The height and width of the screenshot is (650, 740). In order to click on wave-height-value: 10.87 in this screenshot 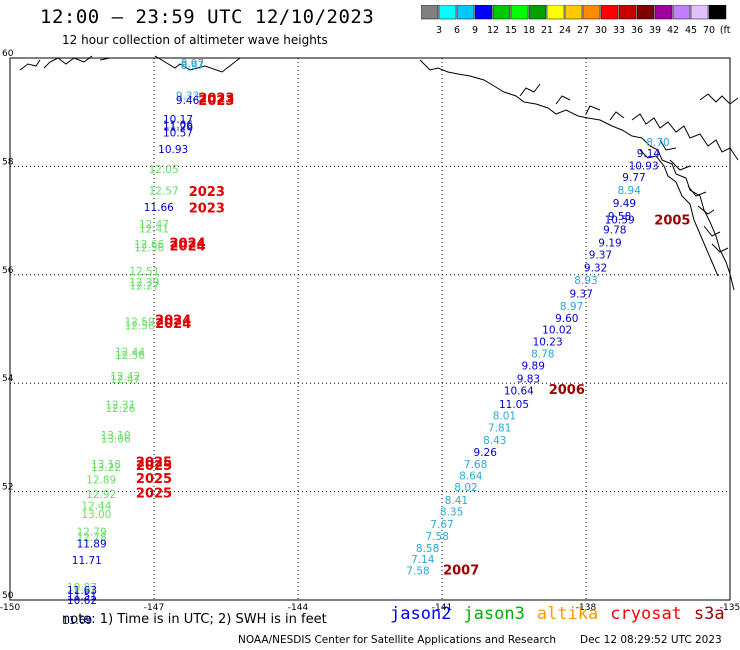, I will do `click(82, 588)`.